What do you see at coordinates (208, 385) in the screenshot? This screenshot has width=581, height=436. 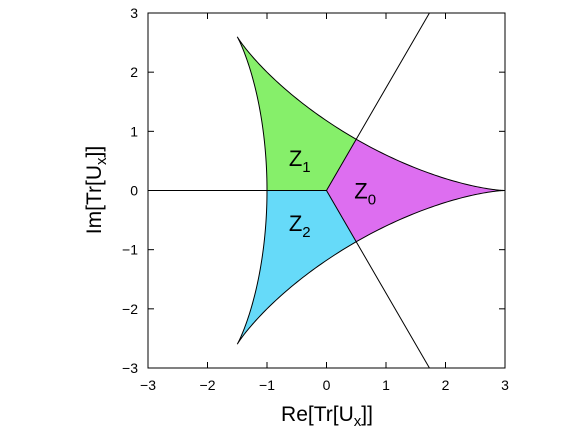 I see `x-tick-label: −2` at bounding box center [208, 385].